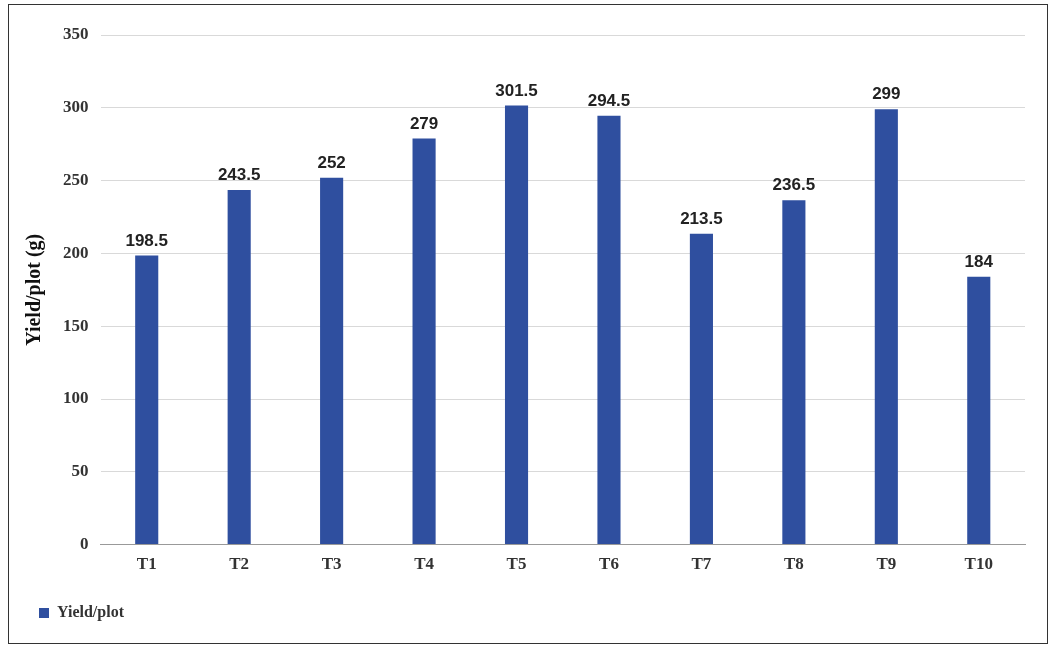 The image size is (1057, 651). I want to click on y-tick-label: 150, so click(76, 325).